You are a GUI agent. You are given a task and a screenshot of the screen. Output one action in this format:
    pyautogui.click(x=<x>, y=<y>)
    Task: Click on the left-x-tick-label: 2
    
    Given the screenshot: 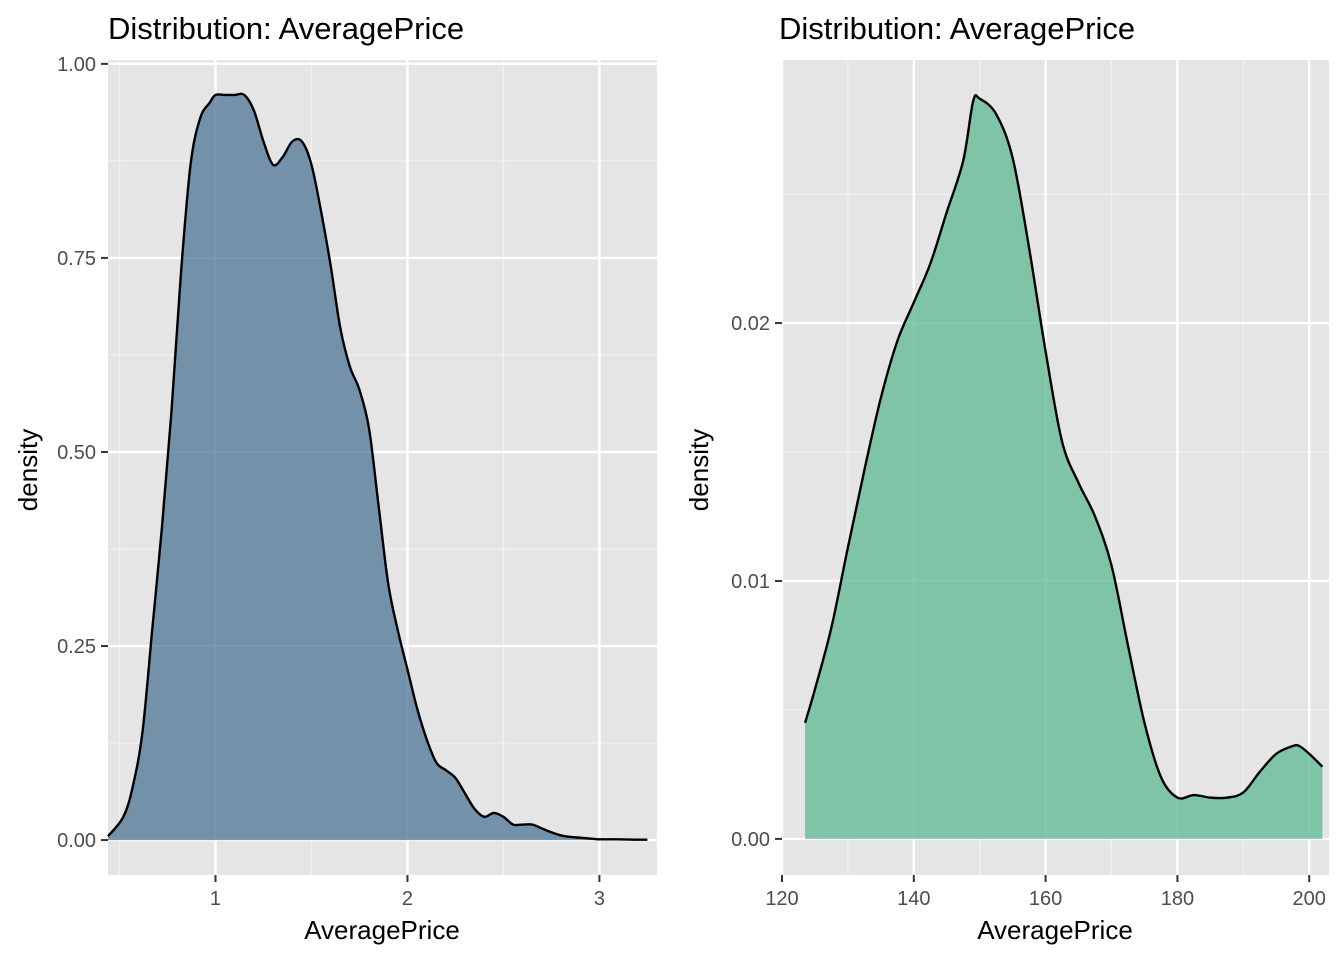 What is the action you would take?
    pyautogui.click(x=407, y=899)
    